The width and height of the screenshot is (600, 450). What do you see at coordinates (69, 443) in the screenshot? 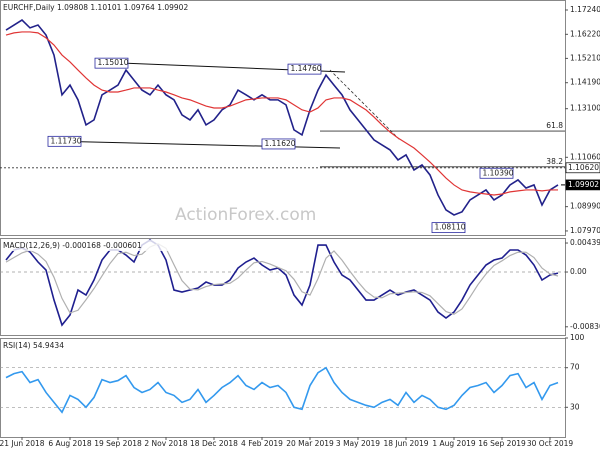
I see `x-tick-label: 6 Aug 2018` at bounding box center [69, 443].